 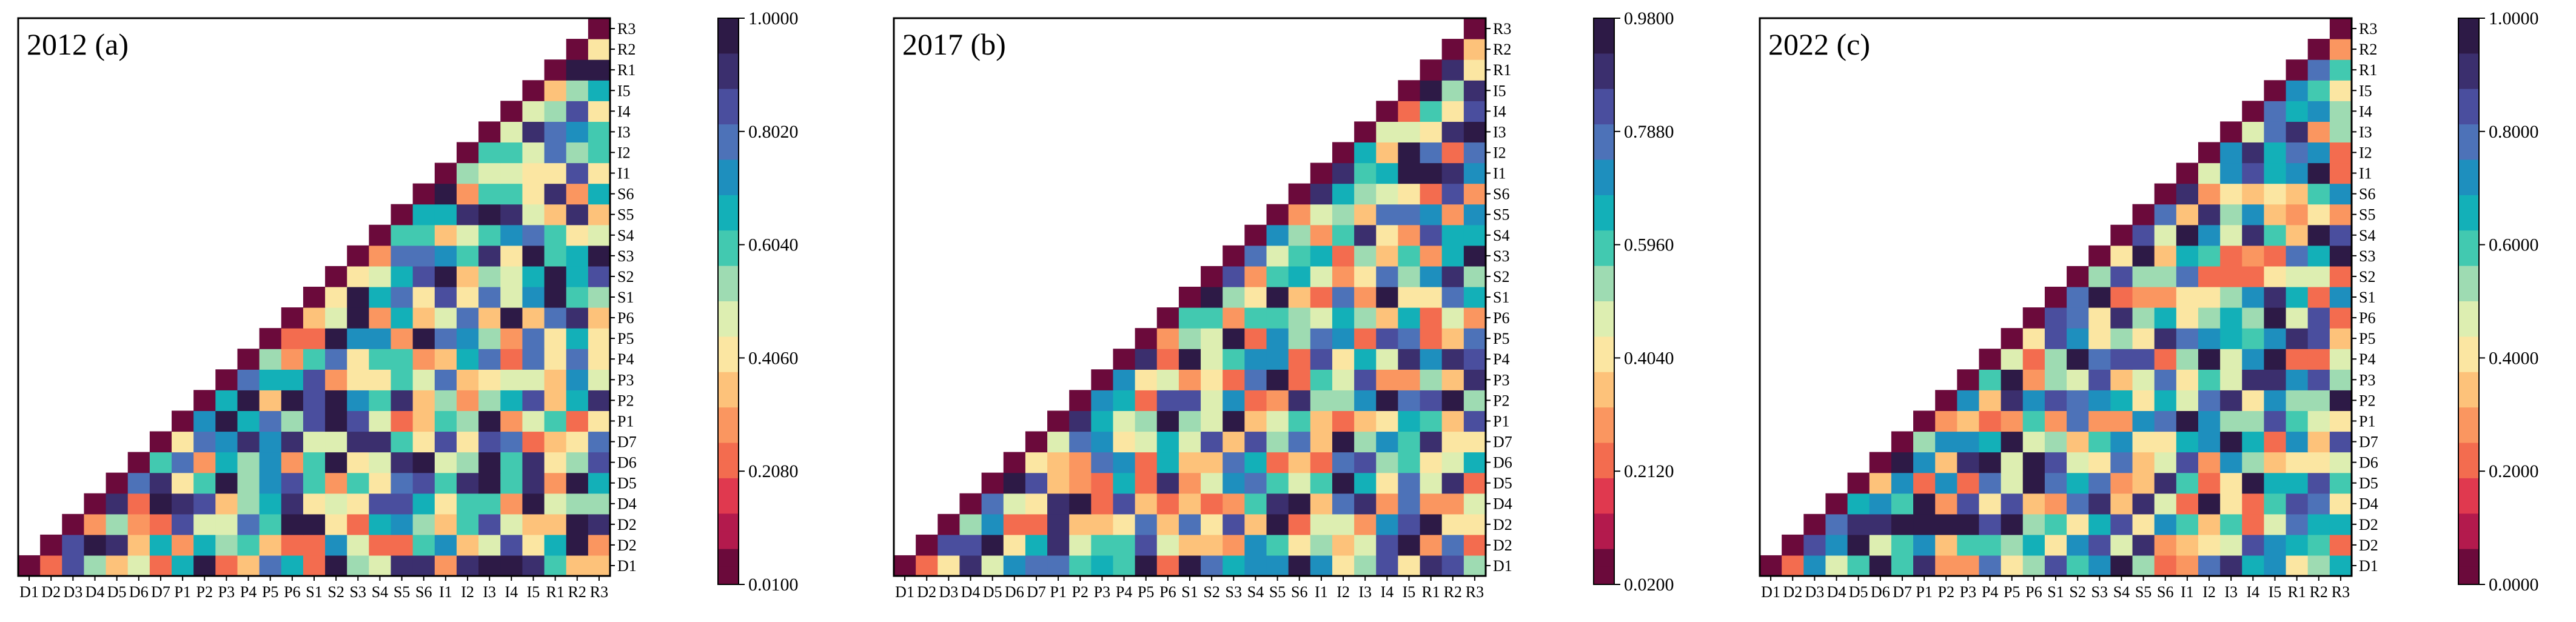 What do you see at coordinates (402, 592) in the screenshot?
I see `x-tick-label: S5` at bounding box center [402, 592].